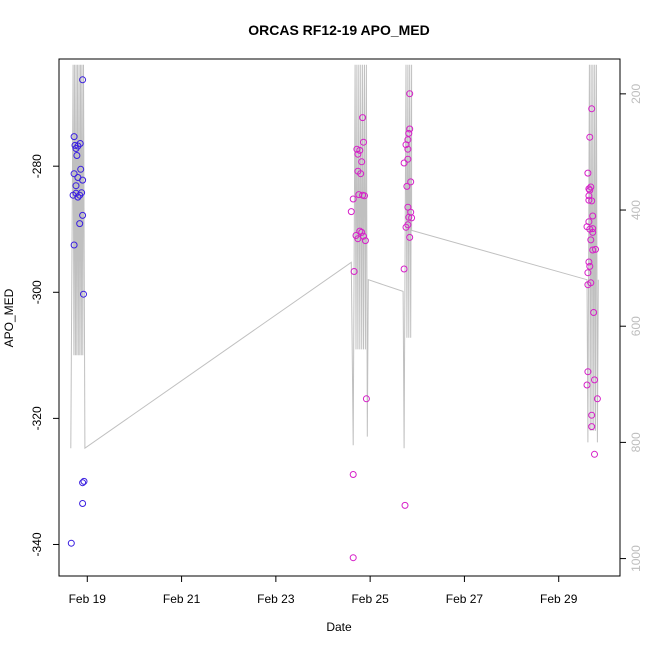 The width and height of the screenshot is (650, 650). Describe the element at coordinates (636, 558) in the screenshot. I see `right-tick-label-4: 1000` at that location.